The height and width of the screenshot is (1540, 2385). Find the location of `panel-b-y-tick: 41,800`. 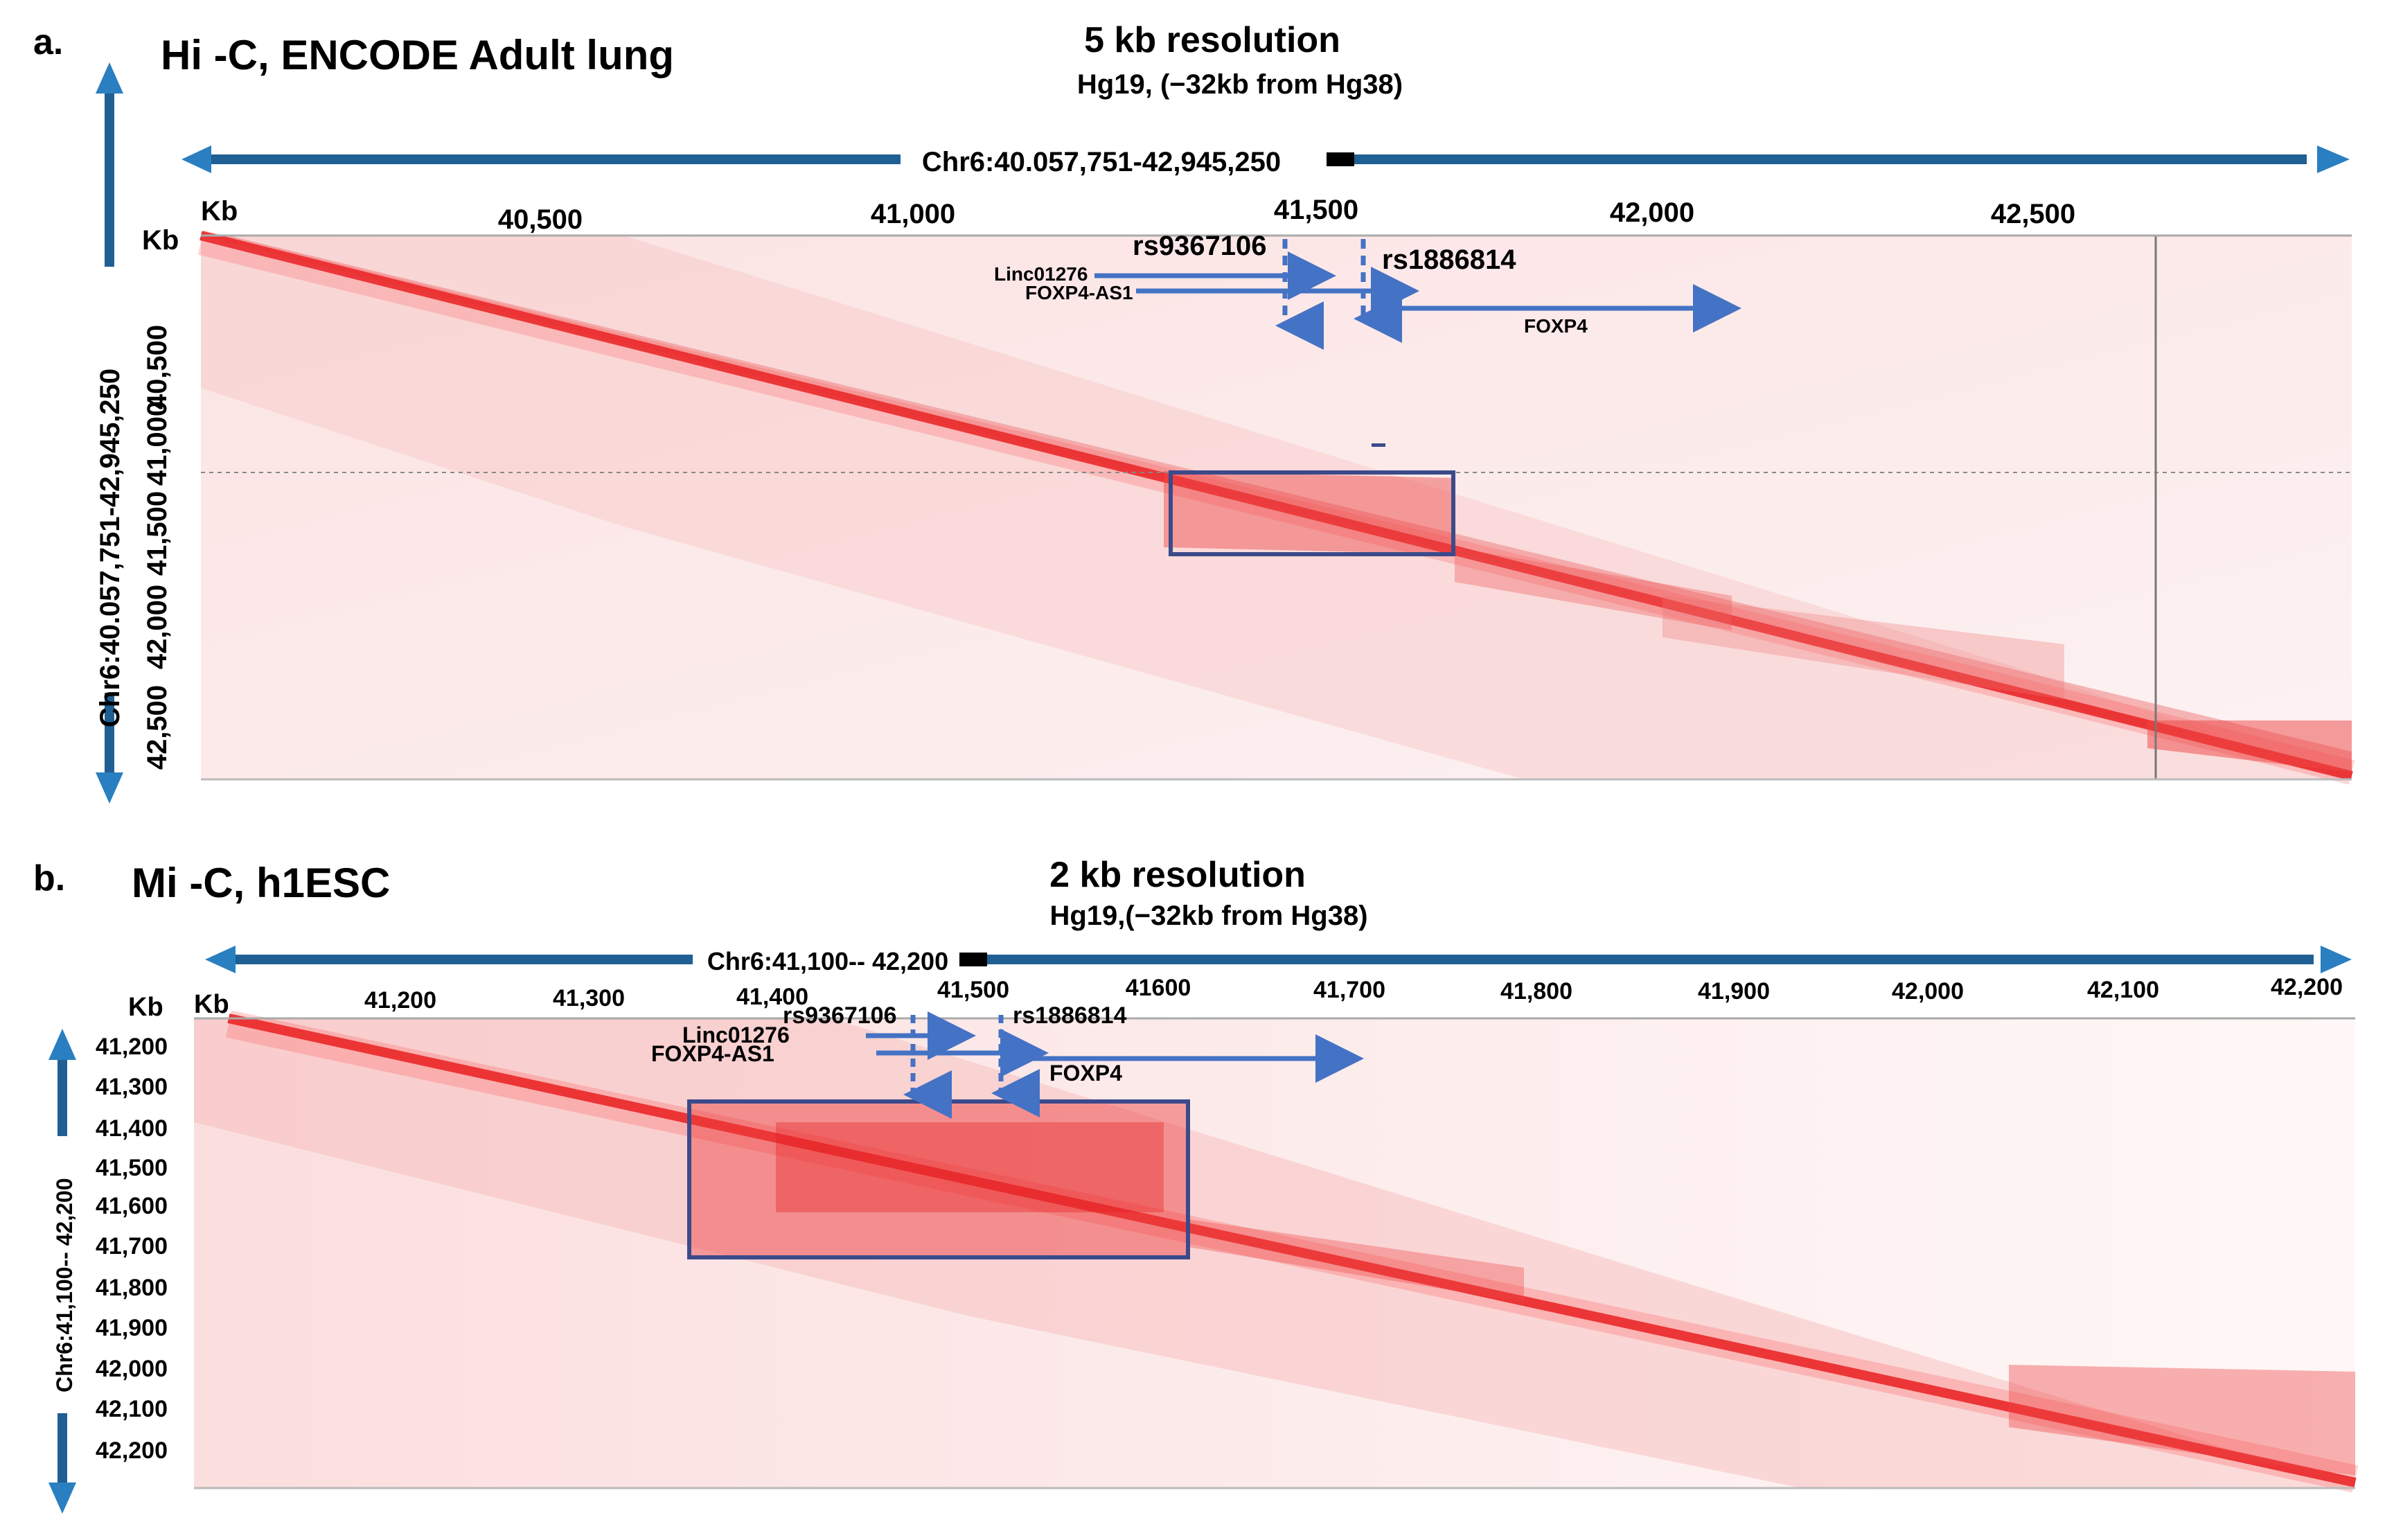

panel-b-y-tick: 41,800 is located at coordinates (132, 1288).